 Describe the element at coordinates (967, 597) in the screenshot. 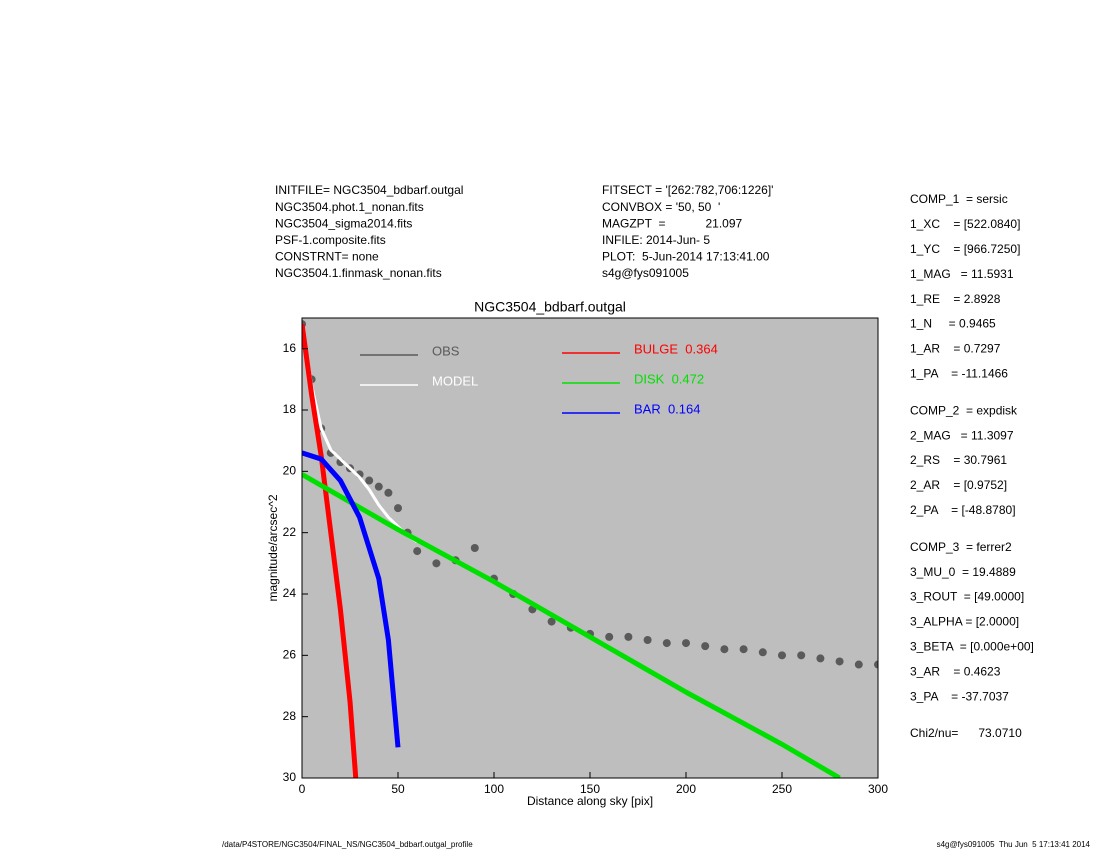

I see `parameter: 3_ROUT = [49.0000]` at that location.